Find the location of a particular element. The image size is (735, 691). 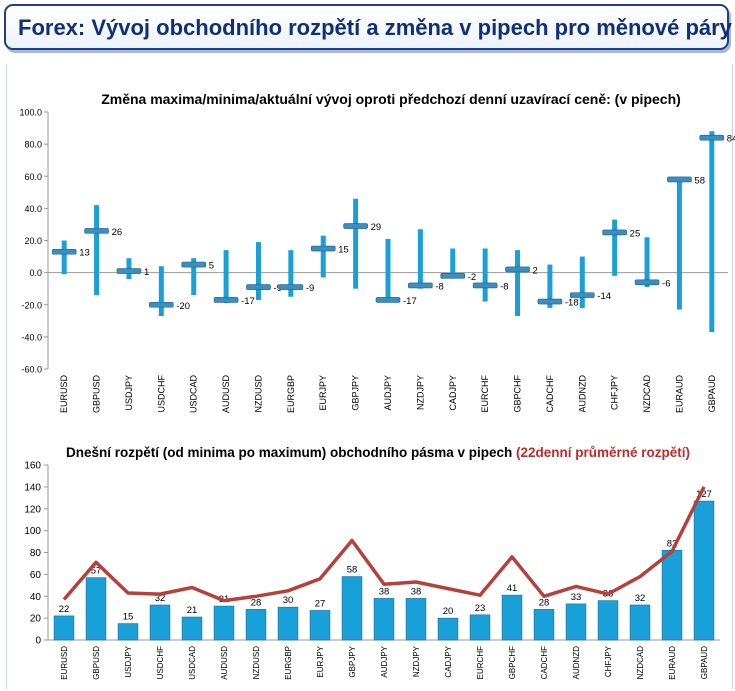

chart1-category-label: NZDCAD is located at coordinates (647, 394).